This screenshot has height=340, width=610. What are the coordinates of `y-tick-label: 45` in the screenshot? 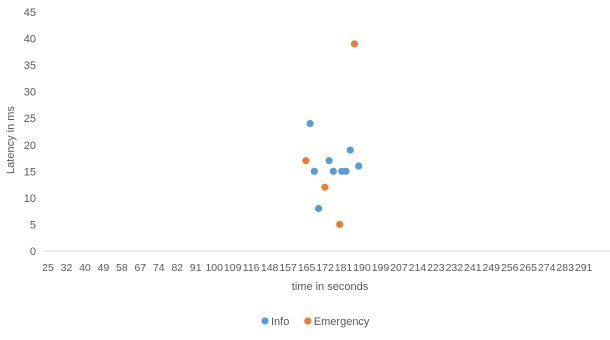 It's located at (30, 13).